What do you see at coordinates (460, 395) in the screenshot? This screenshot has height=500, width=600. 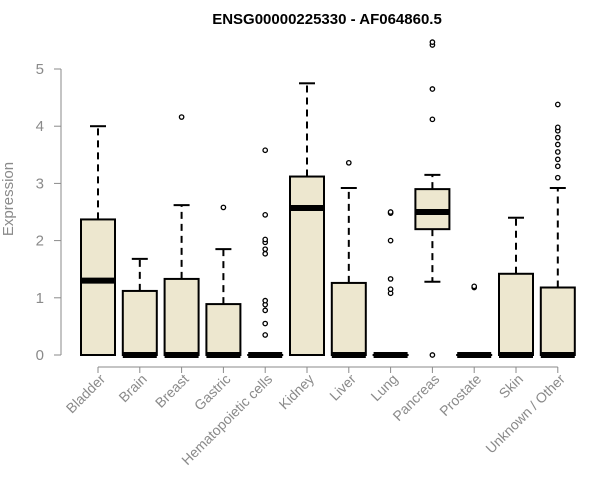 I see `x-tick-label: Prostate` at bounding box center [460, 395].